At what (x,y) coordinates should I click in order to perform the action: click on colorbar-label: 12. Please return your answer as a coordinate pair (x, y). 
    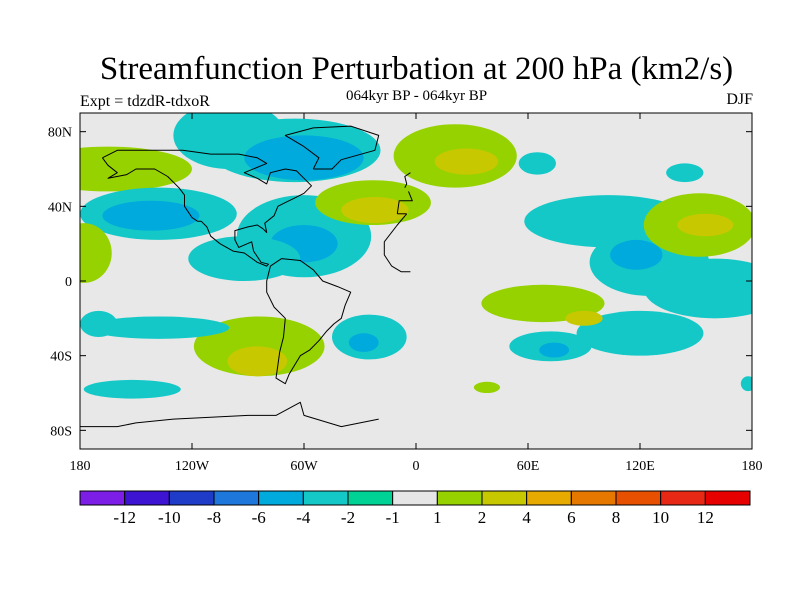
    Looking at the image, I should click on (705, 517).